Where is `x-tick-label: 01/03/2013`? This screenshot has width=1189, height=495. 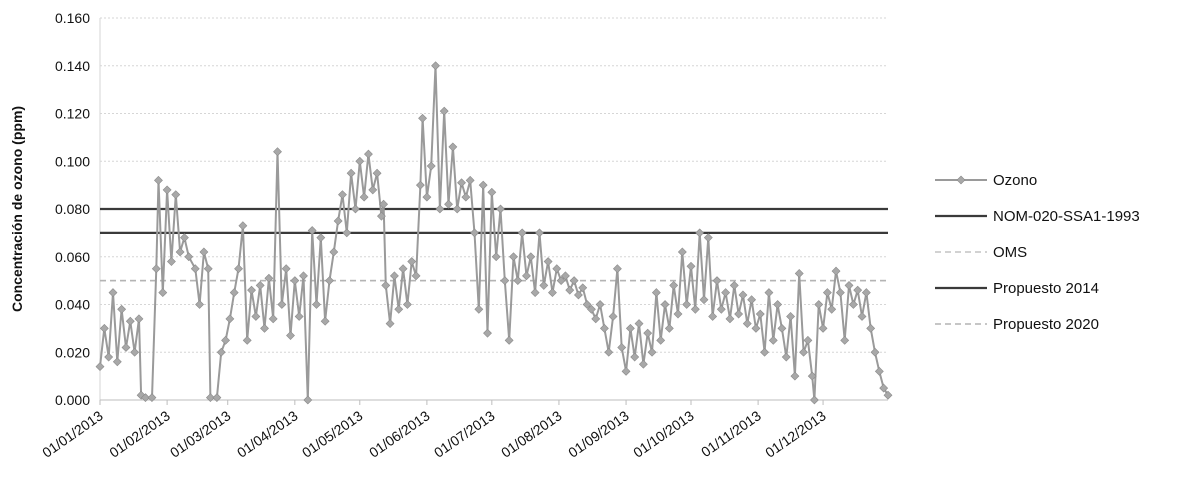
x-tick-label: 01/03/2013 is located at coordinates (200, 433).